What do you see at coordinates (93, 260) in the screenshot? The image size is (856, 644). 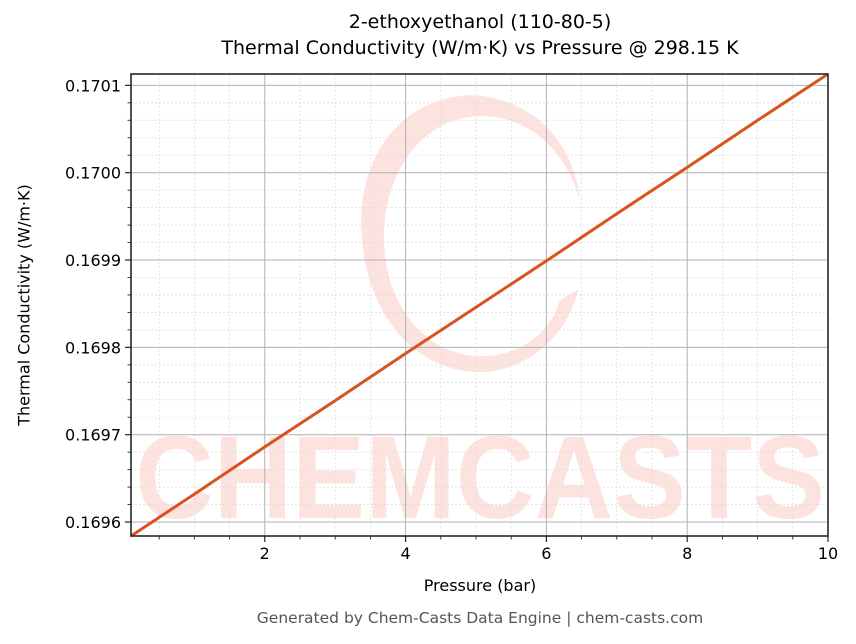 I see `y-tick-label: 0.1699` at bounding box center [93, 260].